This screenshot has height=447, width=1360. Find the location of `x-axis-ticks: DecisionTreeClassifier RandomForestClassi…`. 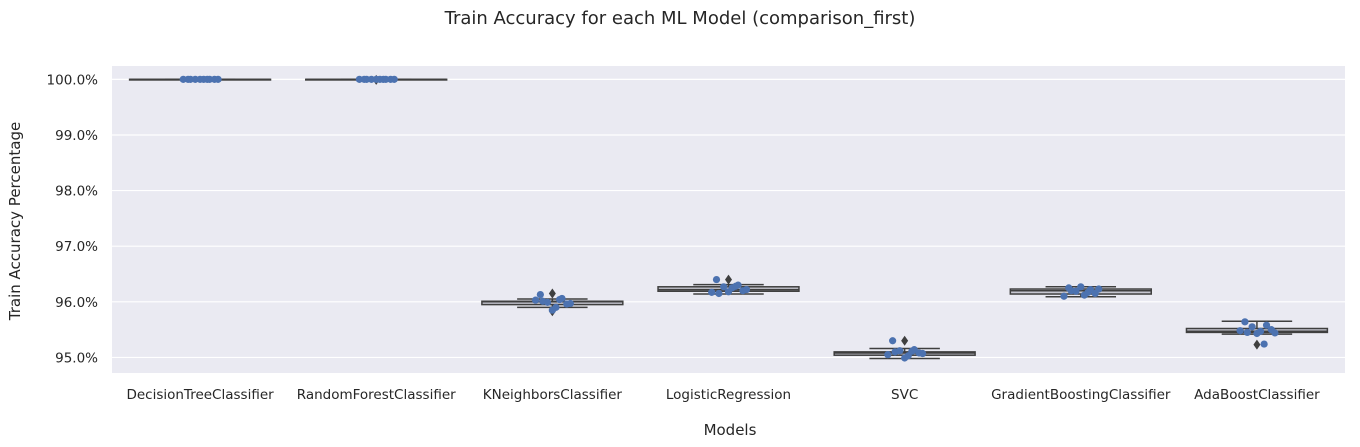

x-axis-ticks: DecisionTreeClassifier RandomForestClassi… is located at coordinates (723, 395).